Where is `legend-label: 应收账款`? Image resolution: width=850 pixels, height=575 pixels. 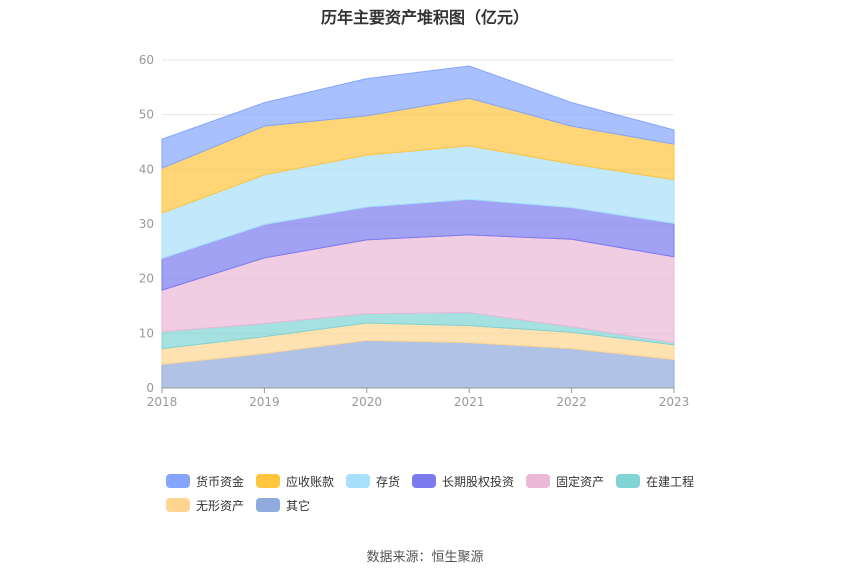
legend-label: 应收账款 is located at coordinates (310, 481).